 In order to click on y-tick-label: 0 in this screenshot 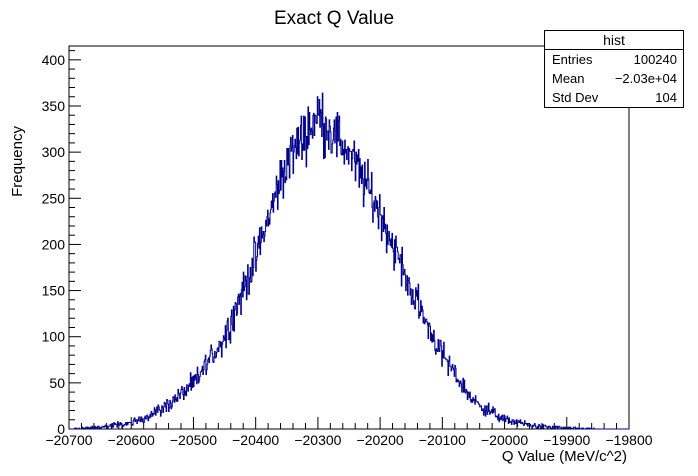, I will do `click(61, 429)`.